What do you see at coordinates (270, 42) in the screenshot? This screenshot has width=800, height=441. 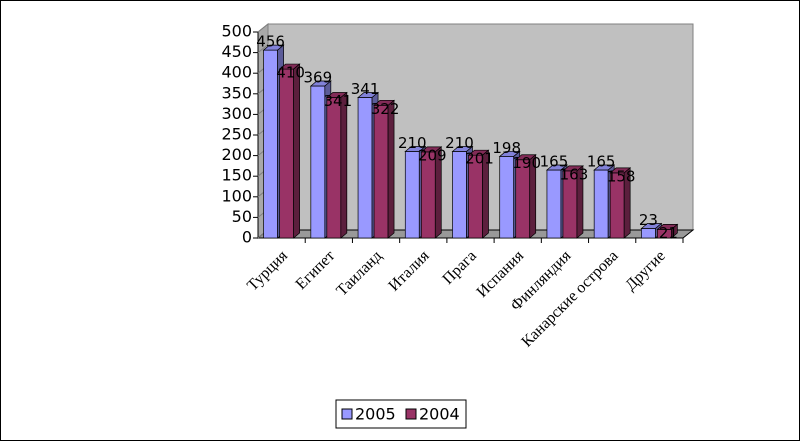 I see `value-label: 456` at bounding box center [270, 42].